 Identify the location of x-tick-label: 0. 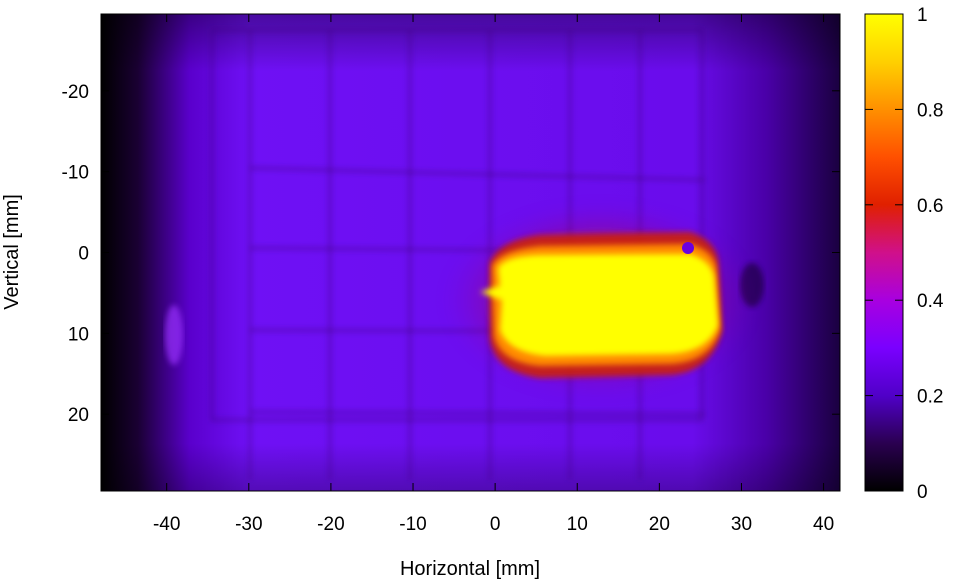
(495, 524).